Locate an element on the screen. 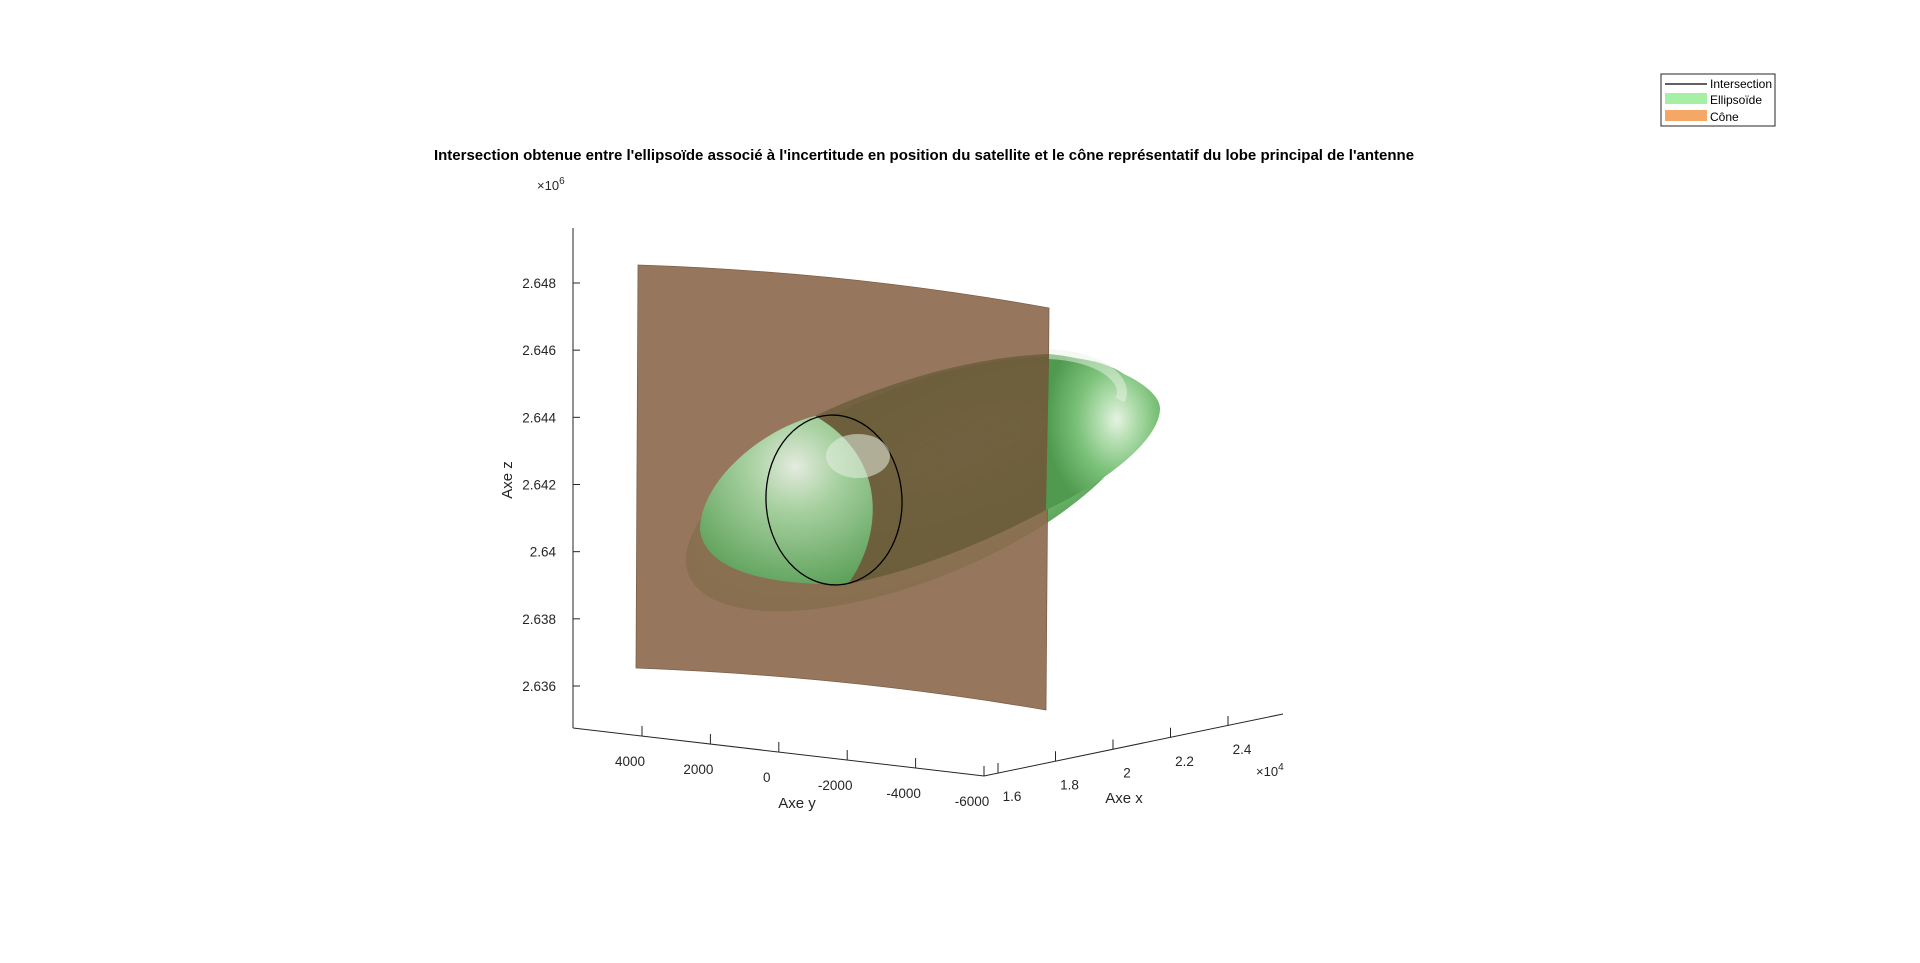 The image size is (1920, 963). x-axis-label: Axe x is located at coordinates (1124, 798).